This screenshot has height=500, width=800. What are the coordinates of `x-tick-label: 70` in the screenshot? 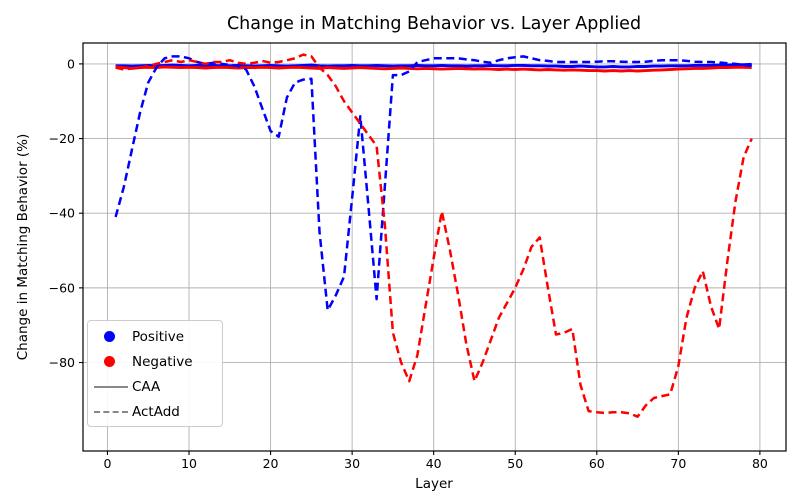 It's located at (678, 463).